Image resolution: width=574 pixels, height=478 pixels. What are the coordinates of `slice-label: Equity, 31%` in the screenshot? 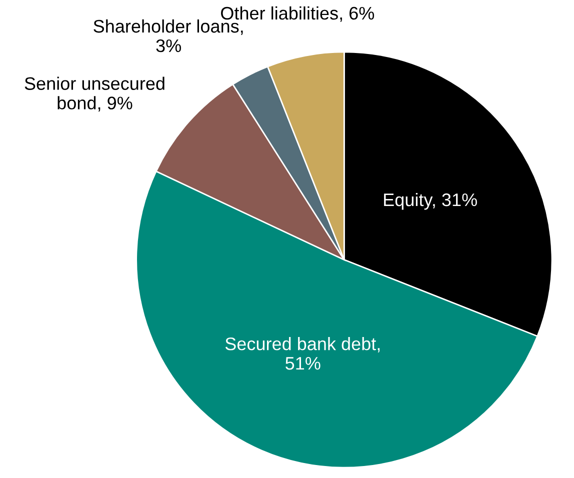 It's located at (430, 201).